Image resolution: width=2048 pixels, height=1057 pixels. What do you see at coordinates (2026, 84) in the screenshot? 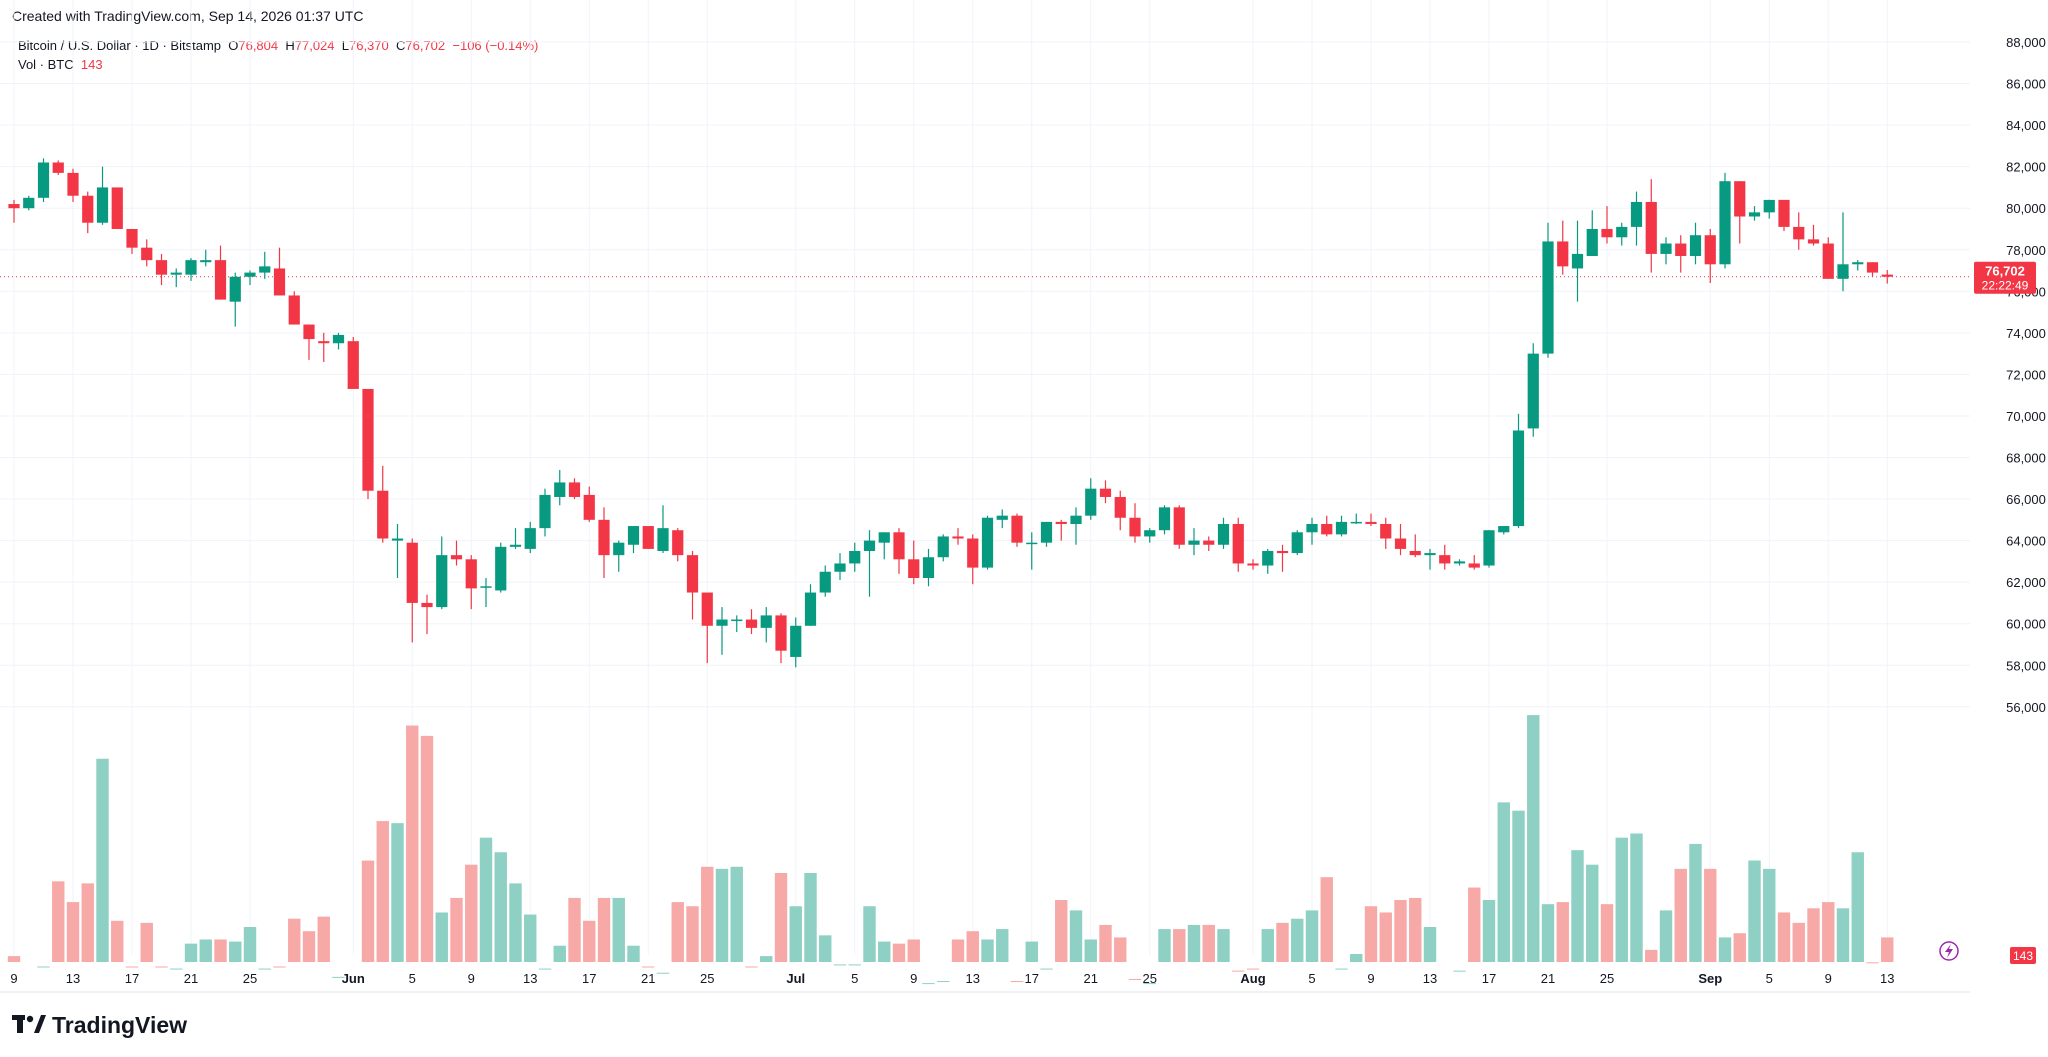
I see `y-axis-tick-label: 86,000` at bounding box center [2026, 84].